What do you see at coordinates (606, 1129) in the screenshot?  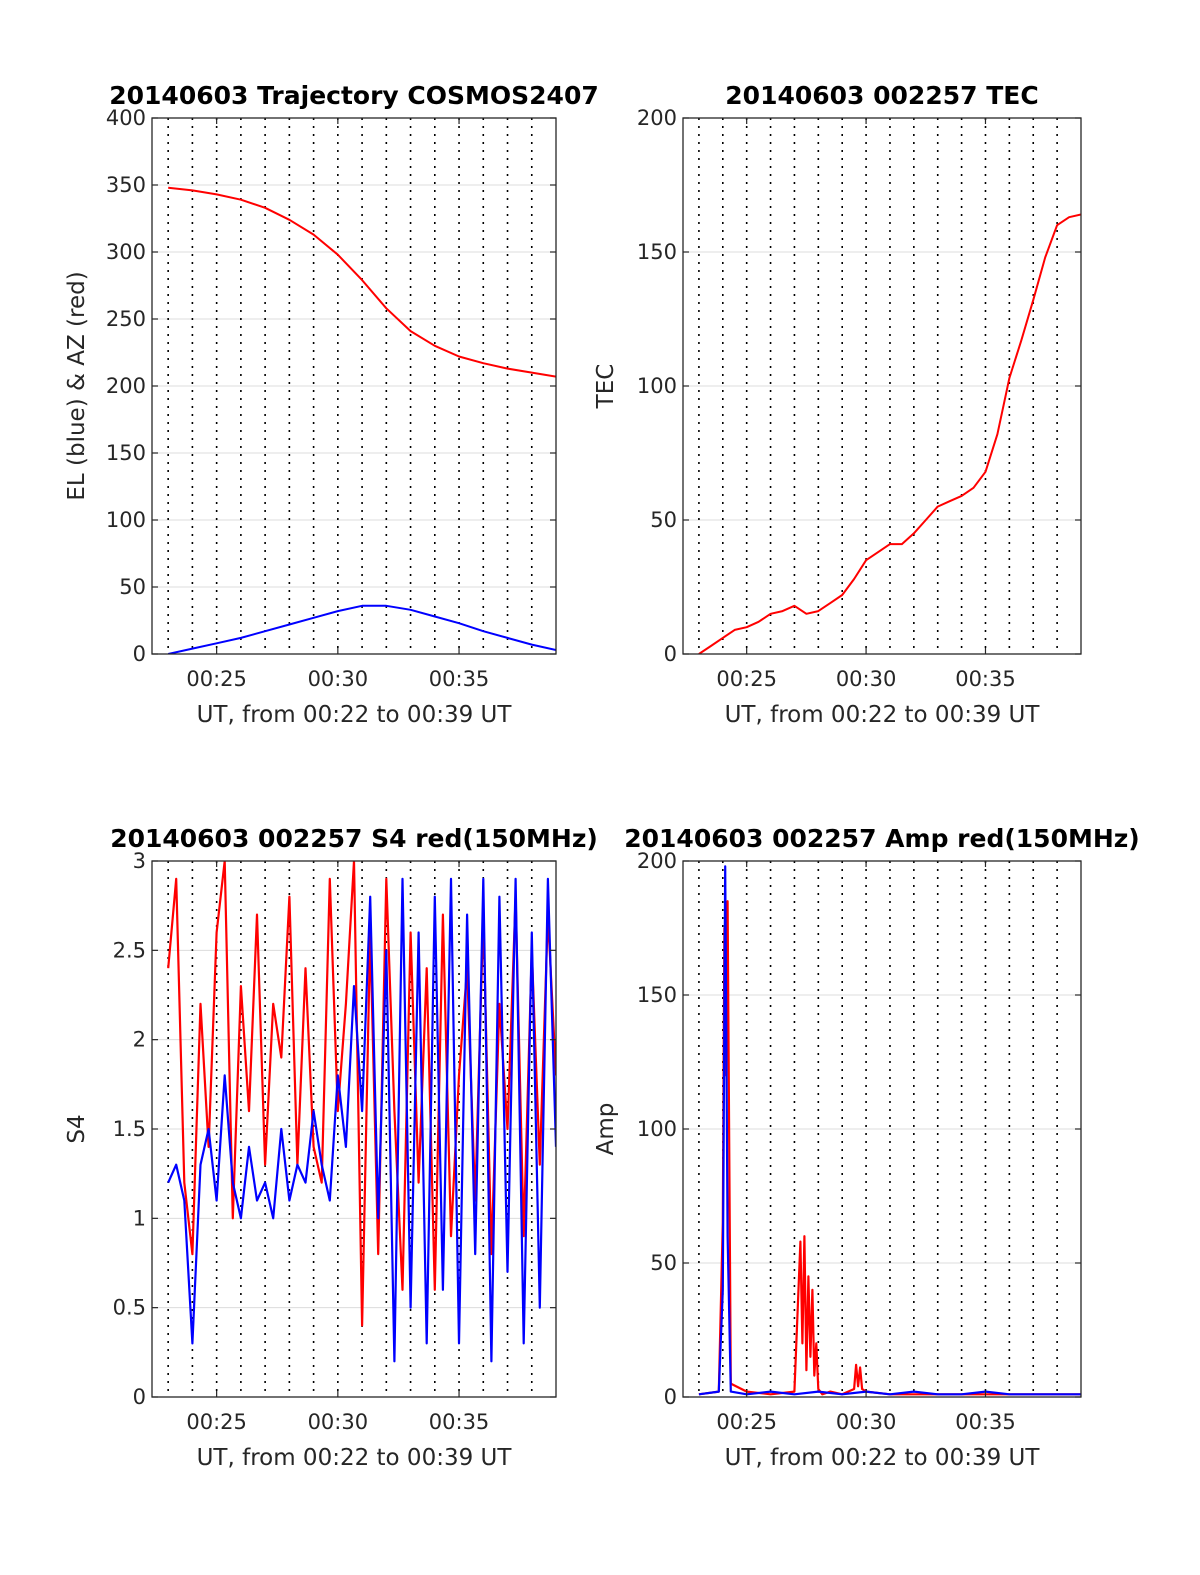 I see `y-axis-label: Amp` at bounding box center [606, 1129].